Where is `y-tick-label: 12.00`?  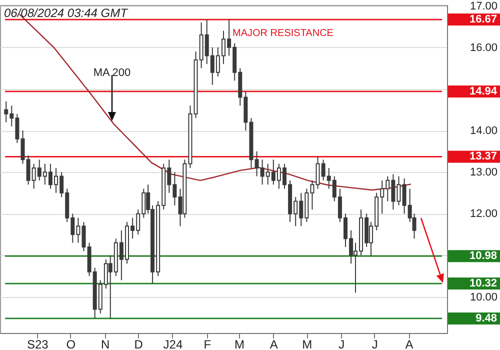
y-tick-label: 12.00 is located at coordinates (484, 214).